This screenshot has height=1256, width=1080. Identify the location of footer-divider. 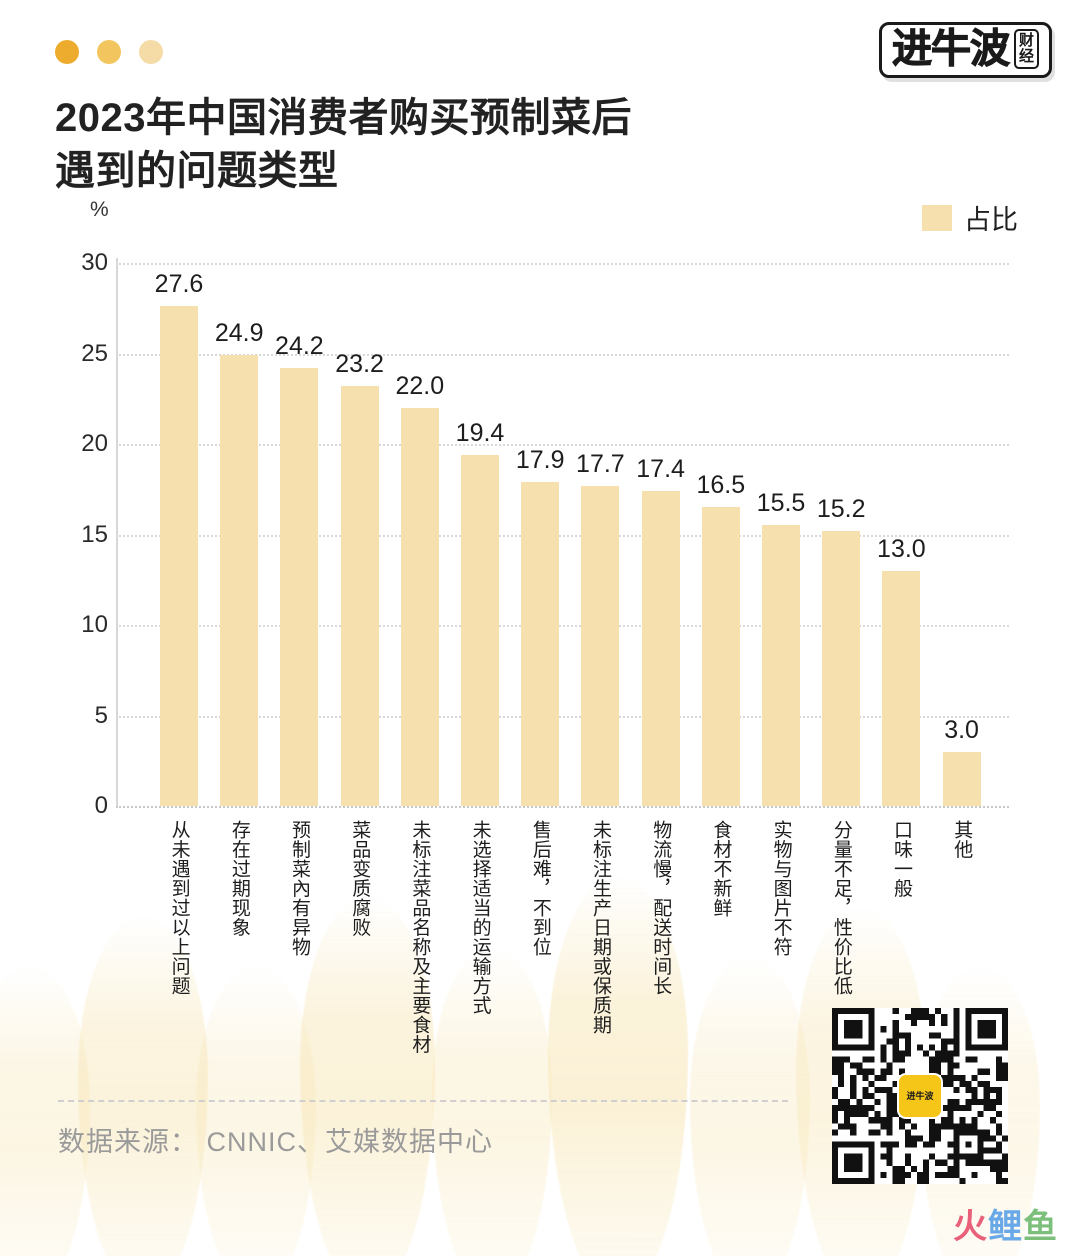
(423, 1101).